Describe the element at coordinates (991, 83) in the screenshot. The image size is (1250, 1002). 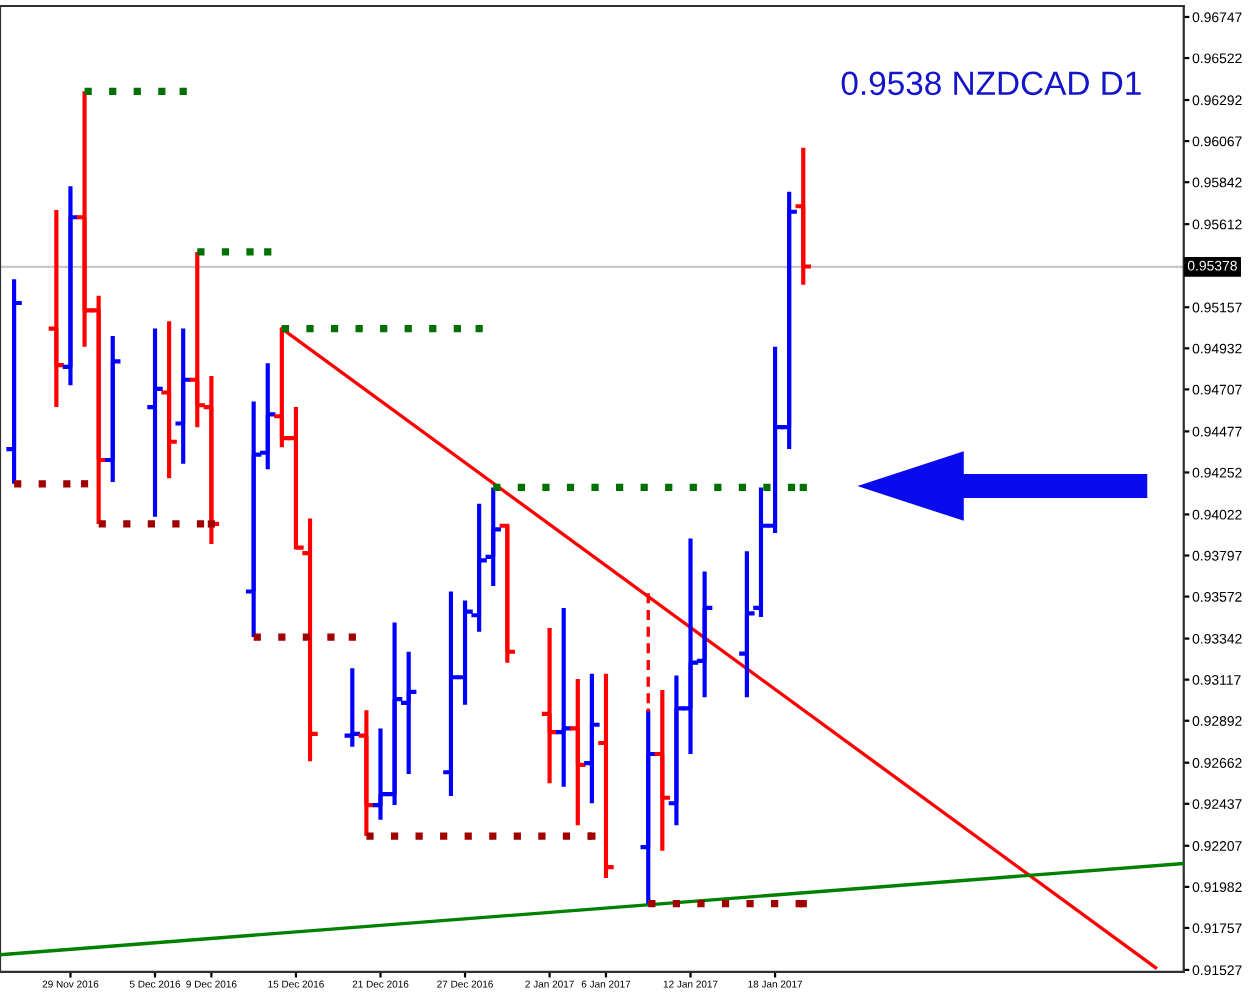
I see `text: 0.9538 NZDCAD D1` at that location.